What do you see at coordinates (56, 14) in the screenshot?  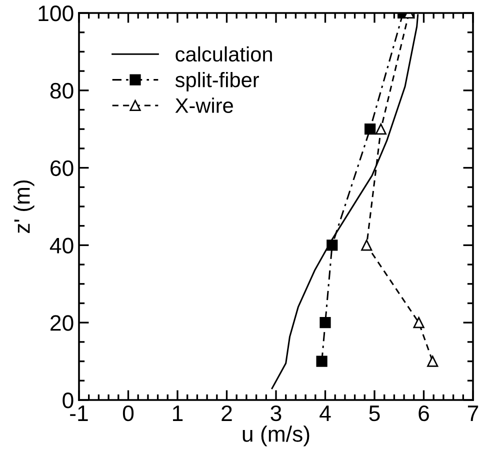 I see `y-tick-label: 100` at bounding box center [56, 14].